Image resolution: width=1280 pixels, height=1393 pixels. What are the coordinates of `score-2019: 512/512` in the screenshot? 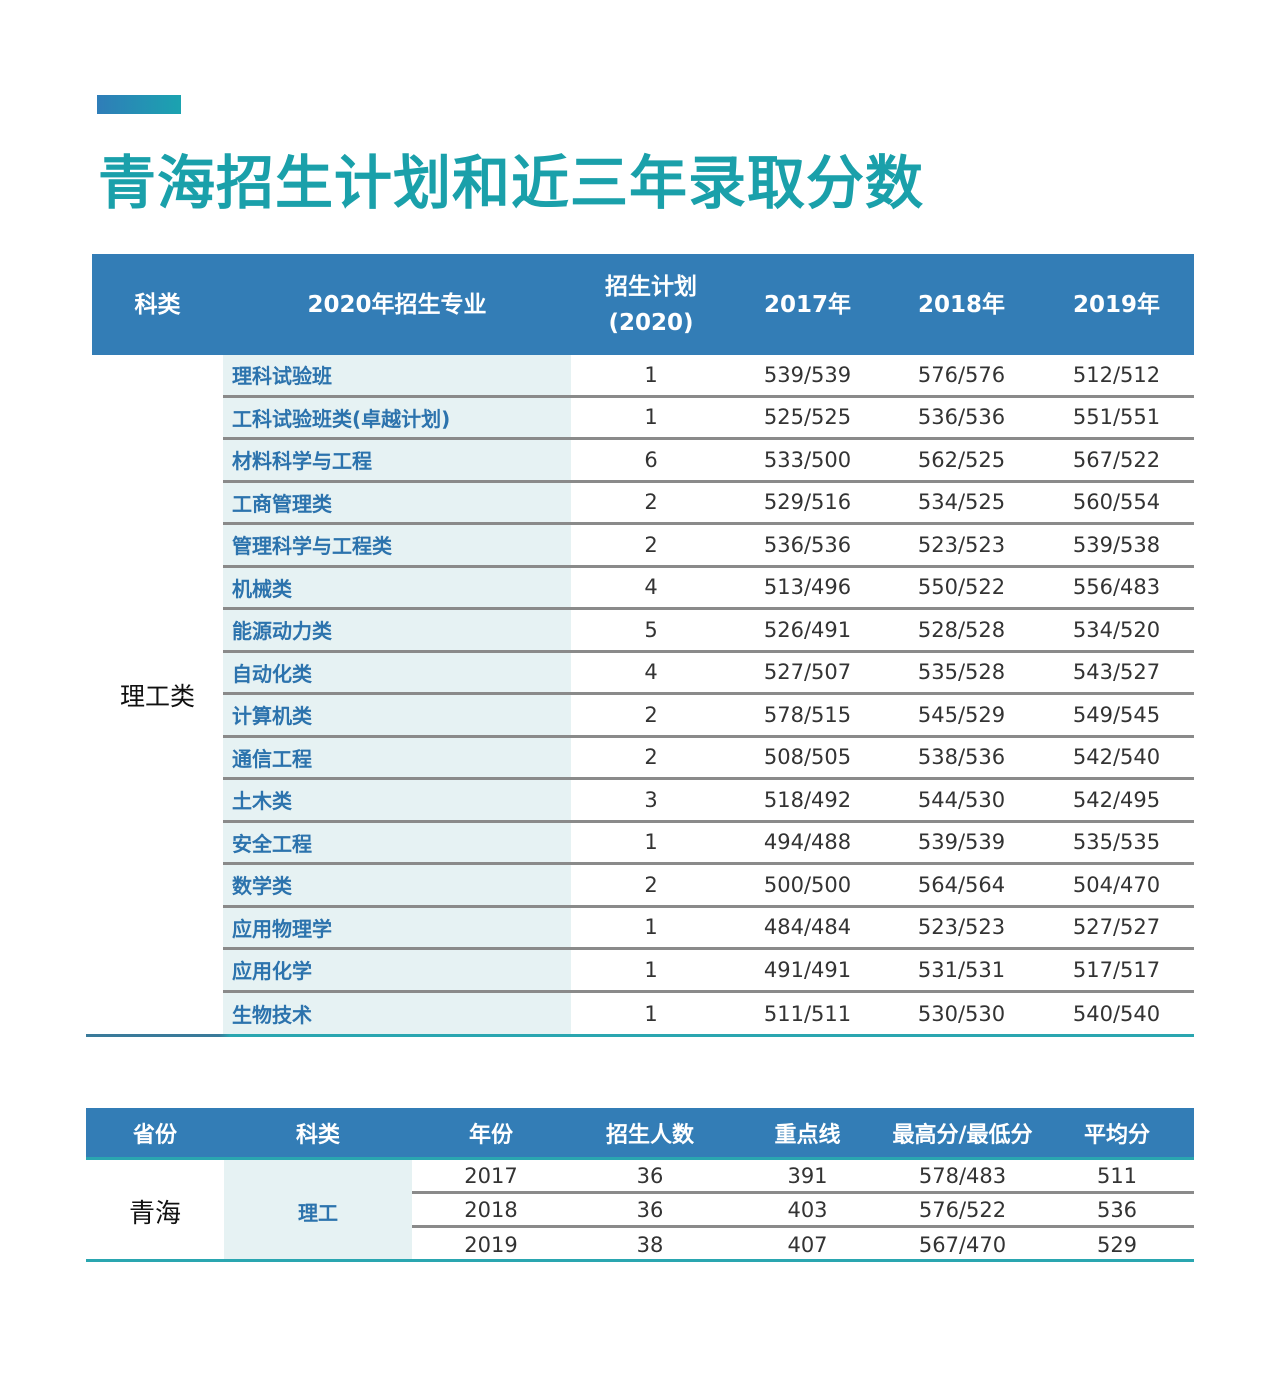 It's located at (1116, 374).